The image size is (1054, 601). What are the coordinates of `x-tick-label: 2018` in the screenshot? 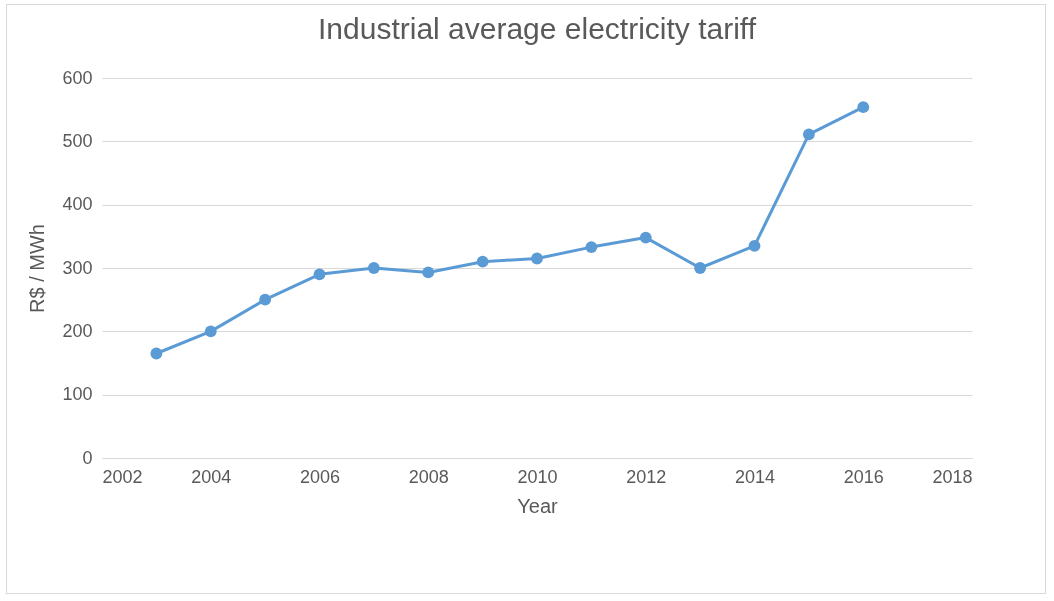 It's located at (952, 476).